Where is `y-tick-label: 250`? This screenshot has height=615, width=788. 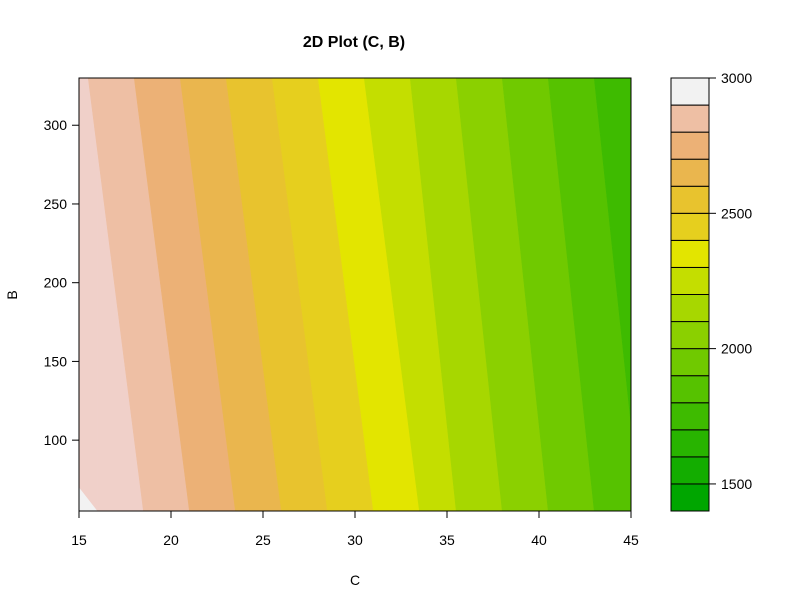
y-tick-label: 250 is located at coordinates (56, 204).